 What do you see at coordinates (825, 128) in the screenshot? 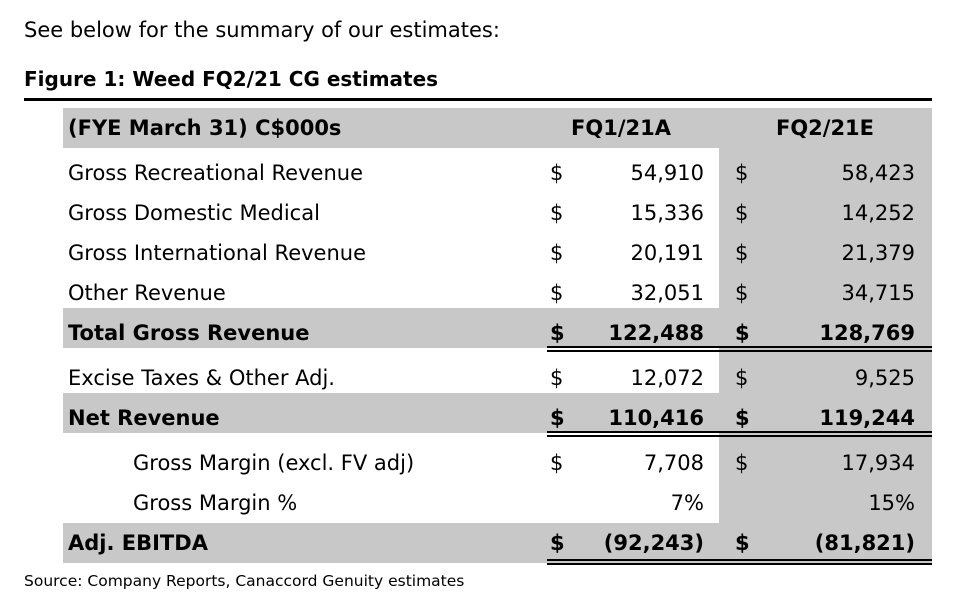
I see `header-fq2: FQ2/21E` at bounding box center [825, 128].